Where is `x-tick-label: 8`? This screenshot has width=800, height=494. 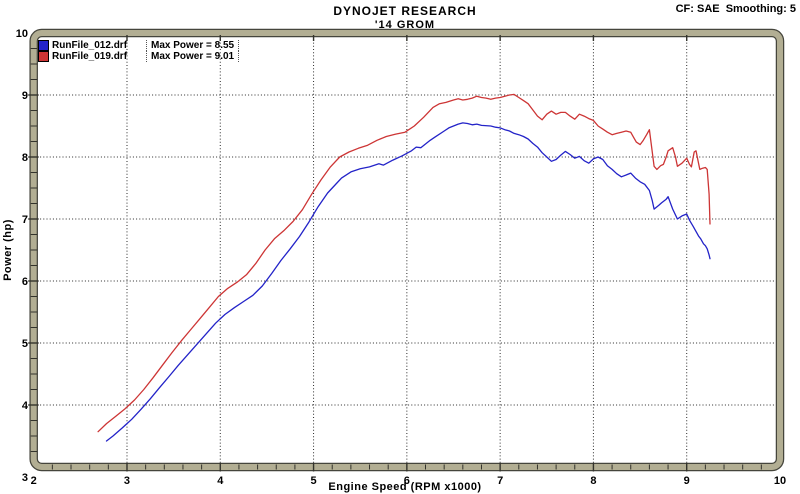 x-tick-label: 8 is located at coordinates (593, 481).